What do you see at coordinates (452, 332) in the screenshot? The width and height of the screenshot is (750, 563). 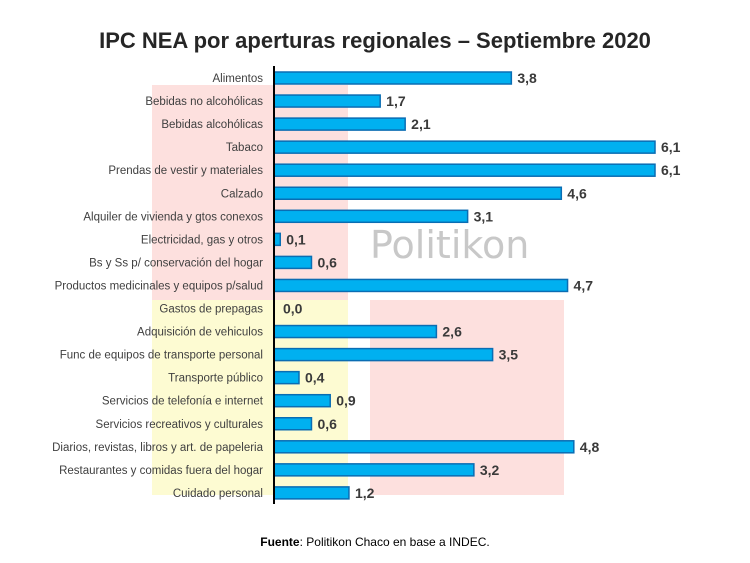 I see `data-label: 2,6` at bounding box center [452, 332].